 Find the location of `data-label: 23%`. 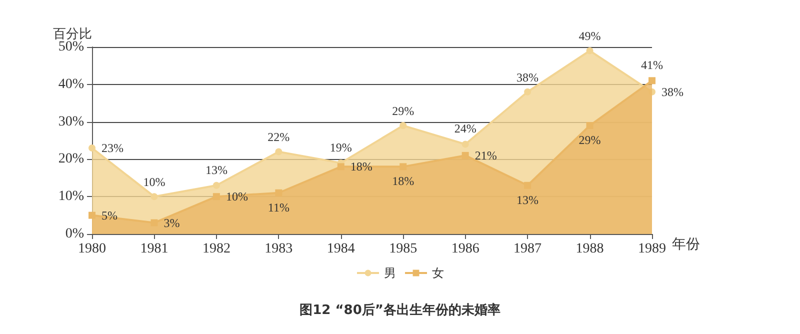

data-label: 23% is located at coordinates (113, 147).